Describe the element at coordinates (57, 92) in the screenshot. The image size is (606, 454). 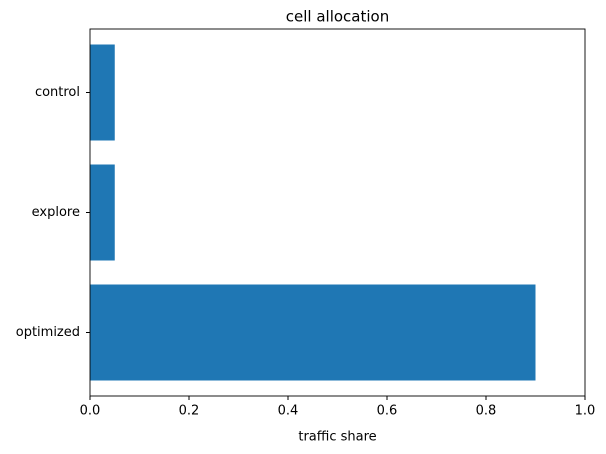
I see `y-tick-label: control` at that location.